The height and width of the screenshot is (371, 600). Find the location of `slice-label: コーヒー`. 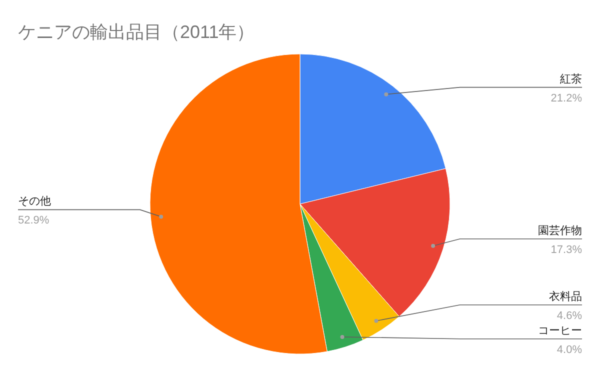

slice-label: コーヒー is located at coordinates (560, 330).